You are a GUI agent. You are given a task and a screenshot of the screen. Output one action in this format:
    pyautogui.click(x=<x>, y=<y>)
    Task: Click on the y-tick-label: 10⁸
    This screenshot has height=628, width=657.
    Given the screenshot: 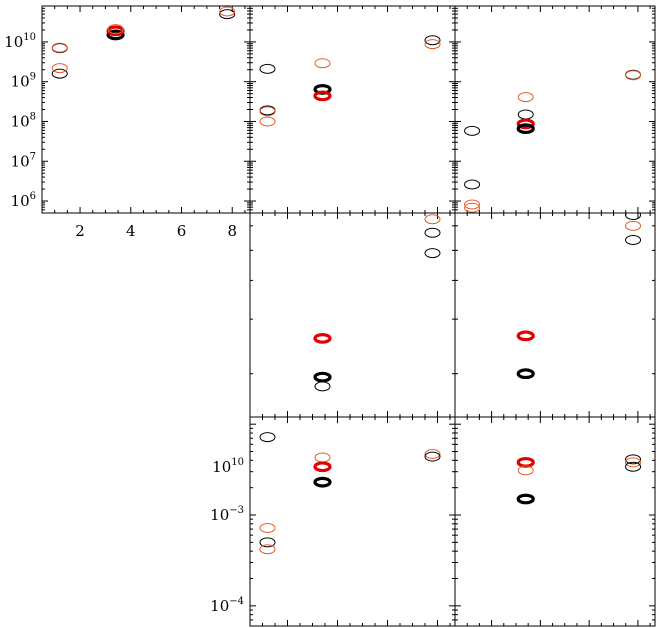 What is the action you would take?
    pyautogui.click(x=23, y=120)
    